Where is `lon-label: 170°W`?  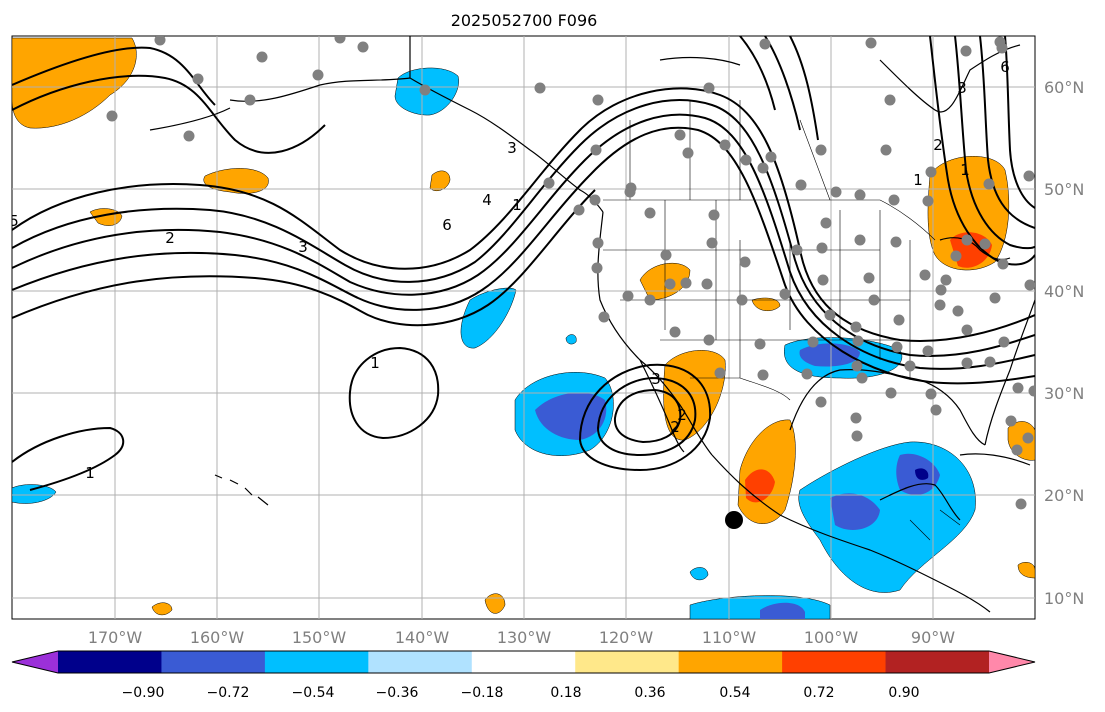 lon-label: 170°W is located at coordinates (115, 637).